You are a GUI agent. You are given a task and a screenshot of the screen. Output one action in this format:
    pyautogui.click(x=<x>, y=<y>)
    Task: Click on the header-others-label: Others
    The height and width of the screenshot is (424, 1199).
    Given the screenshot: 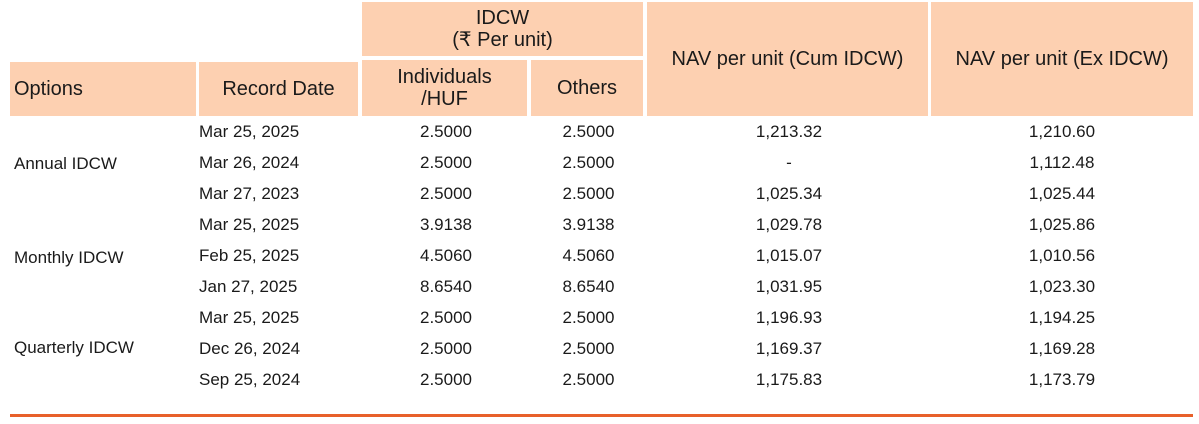 What is the action you would take?
    pyautogui.click(x=587, y=88)
    